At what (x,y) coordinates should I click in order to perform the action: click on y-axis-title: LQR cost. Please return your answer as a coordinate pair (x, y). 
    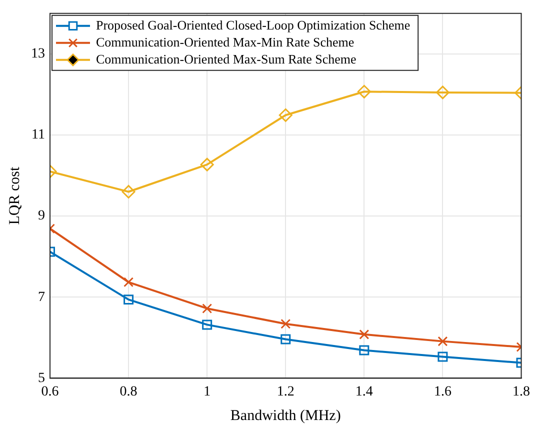
    Looking at the image, I should click on (14, 195).